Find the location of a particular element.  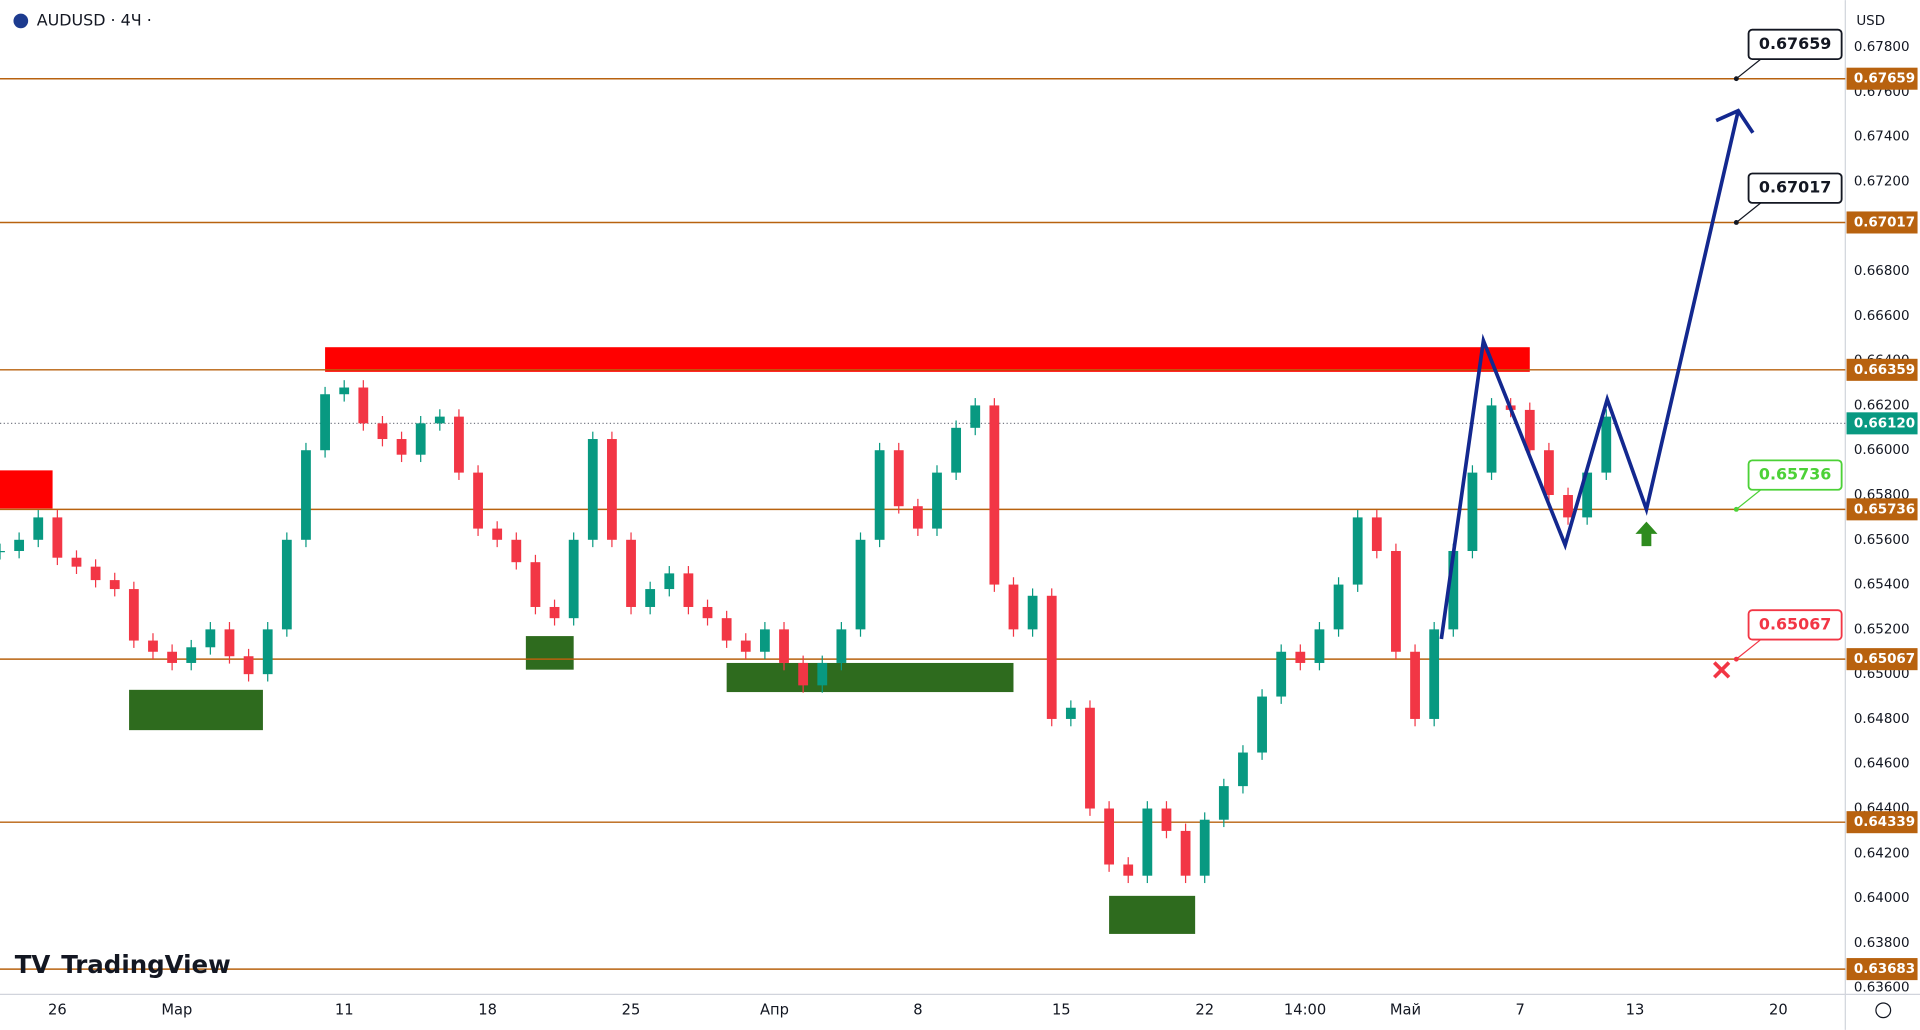

x-tick-label: 11 is located at coordinates (344, 1009).